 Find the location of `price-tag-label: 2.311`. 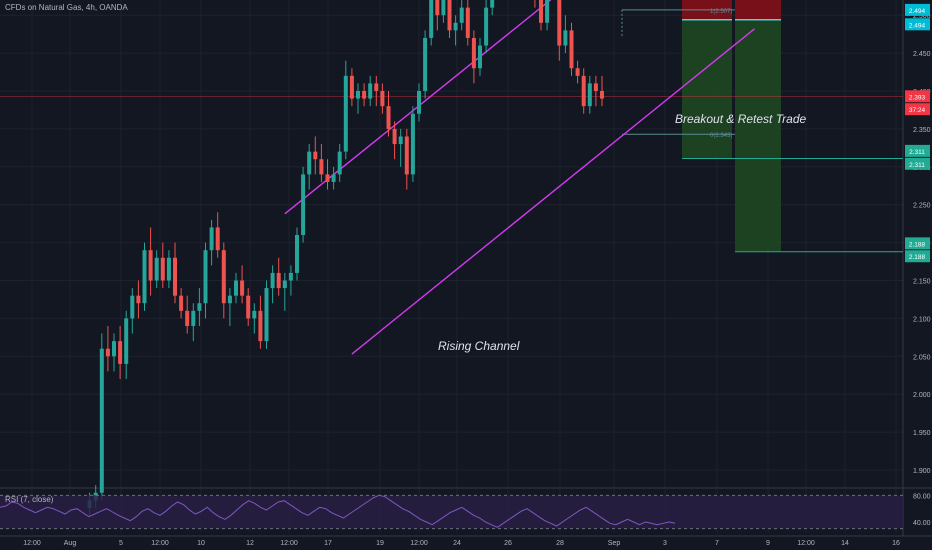

price-tag-label: 2.311 is located at coordinates (917, 165).